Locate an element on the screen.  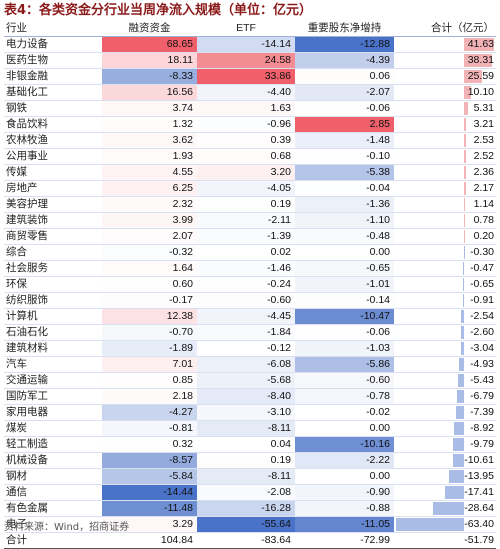
total-cell: 2.36 is located at coordinates (445, 173).